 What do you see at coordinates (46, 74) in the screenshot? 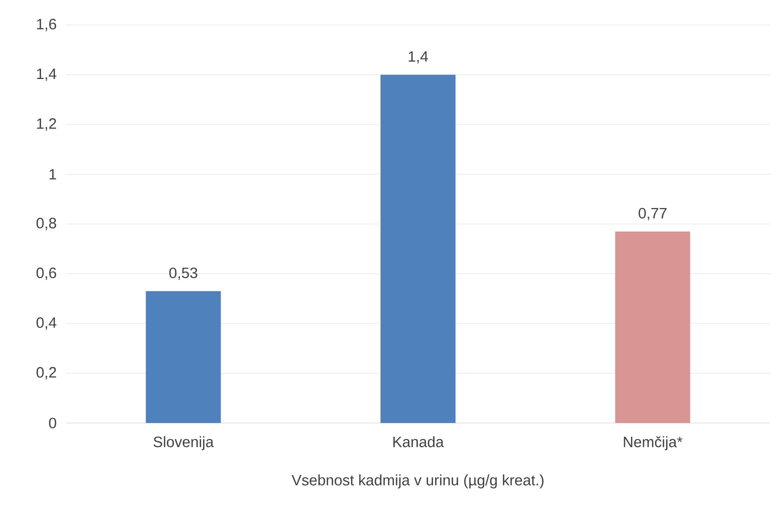
I see `y-tick-label: 1,4` at bounding box center [46, 74].